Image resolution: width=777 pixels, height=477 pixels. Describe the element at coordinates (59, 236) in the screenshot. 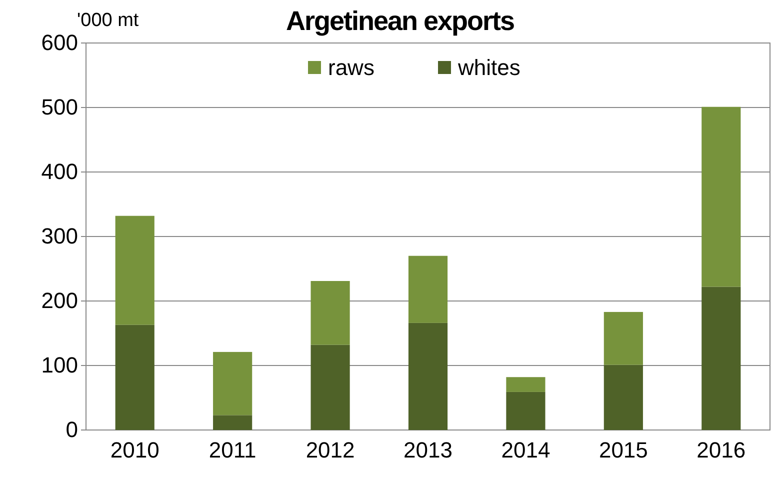

I see `y-tick-label: 300` at that location.